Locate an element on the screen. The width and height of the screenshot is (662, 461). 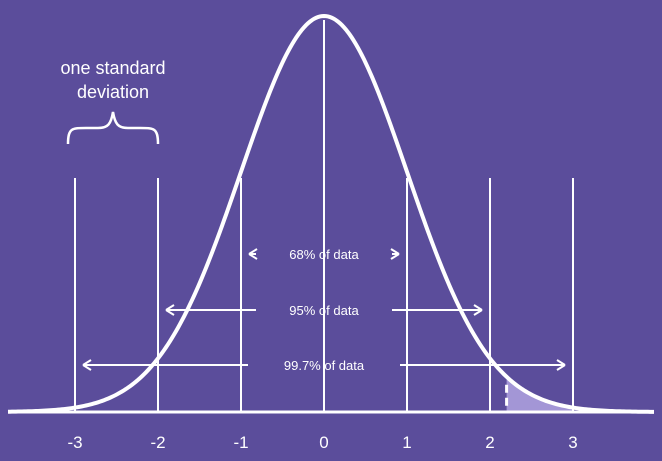
range-arrow: 95% of data is located at coordinates (324, 310).